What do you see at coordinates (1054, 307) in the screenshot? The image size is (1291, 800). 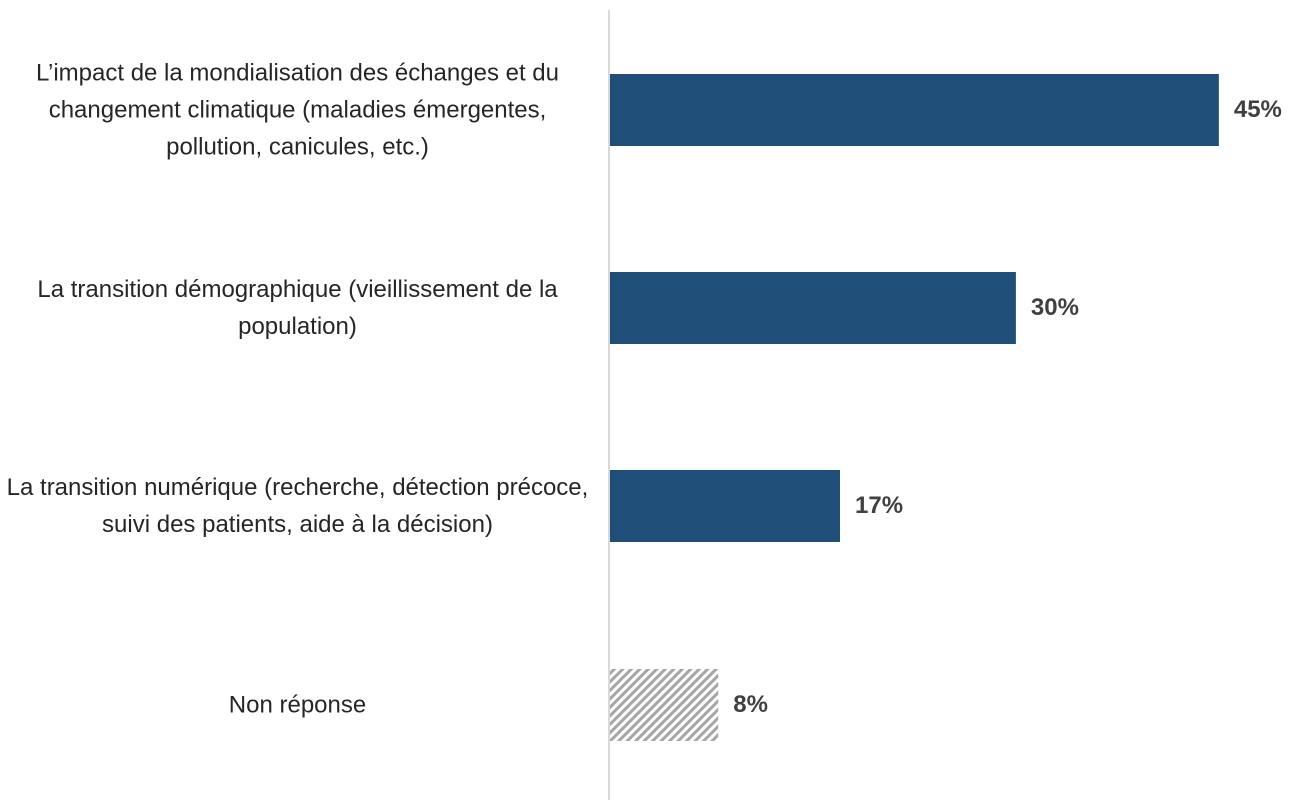 I see `value-label: 30%` at bounding box center [1054, 307].